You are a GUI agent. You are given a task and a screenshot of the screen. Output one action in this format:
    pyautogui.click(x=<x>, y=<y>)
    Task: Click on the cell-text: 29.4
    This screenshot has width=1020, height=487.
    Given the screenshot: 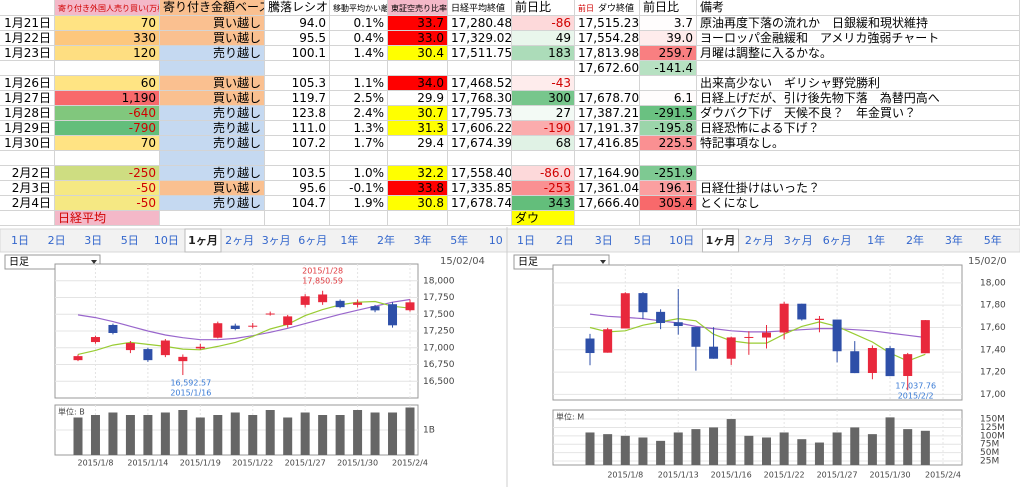 What is the action you would take?
    pyautogui.click(x=430, y=143)
    